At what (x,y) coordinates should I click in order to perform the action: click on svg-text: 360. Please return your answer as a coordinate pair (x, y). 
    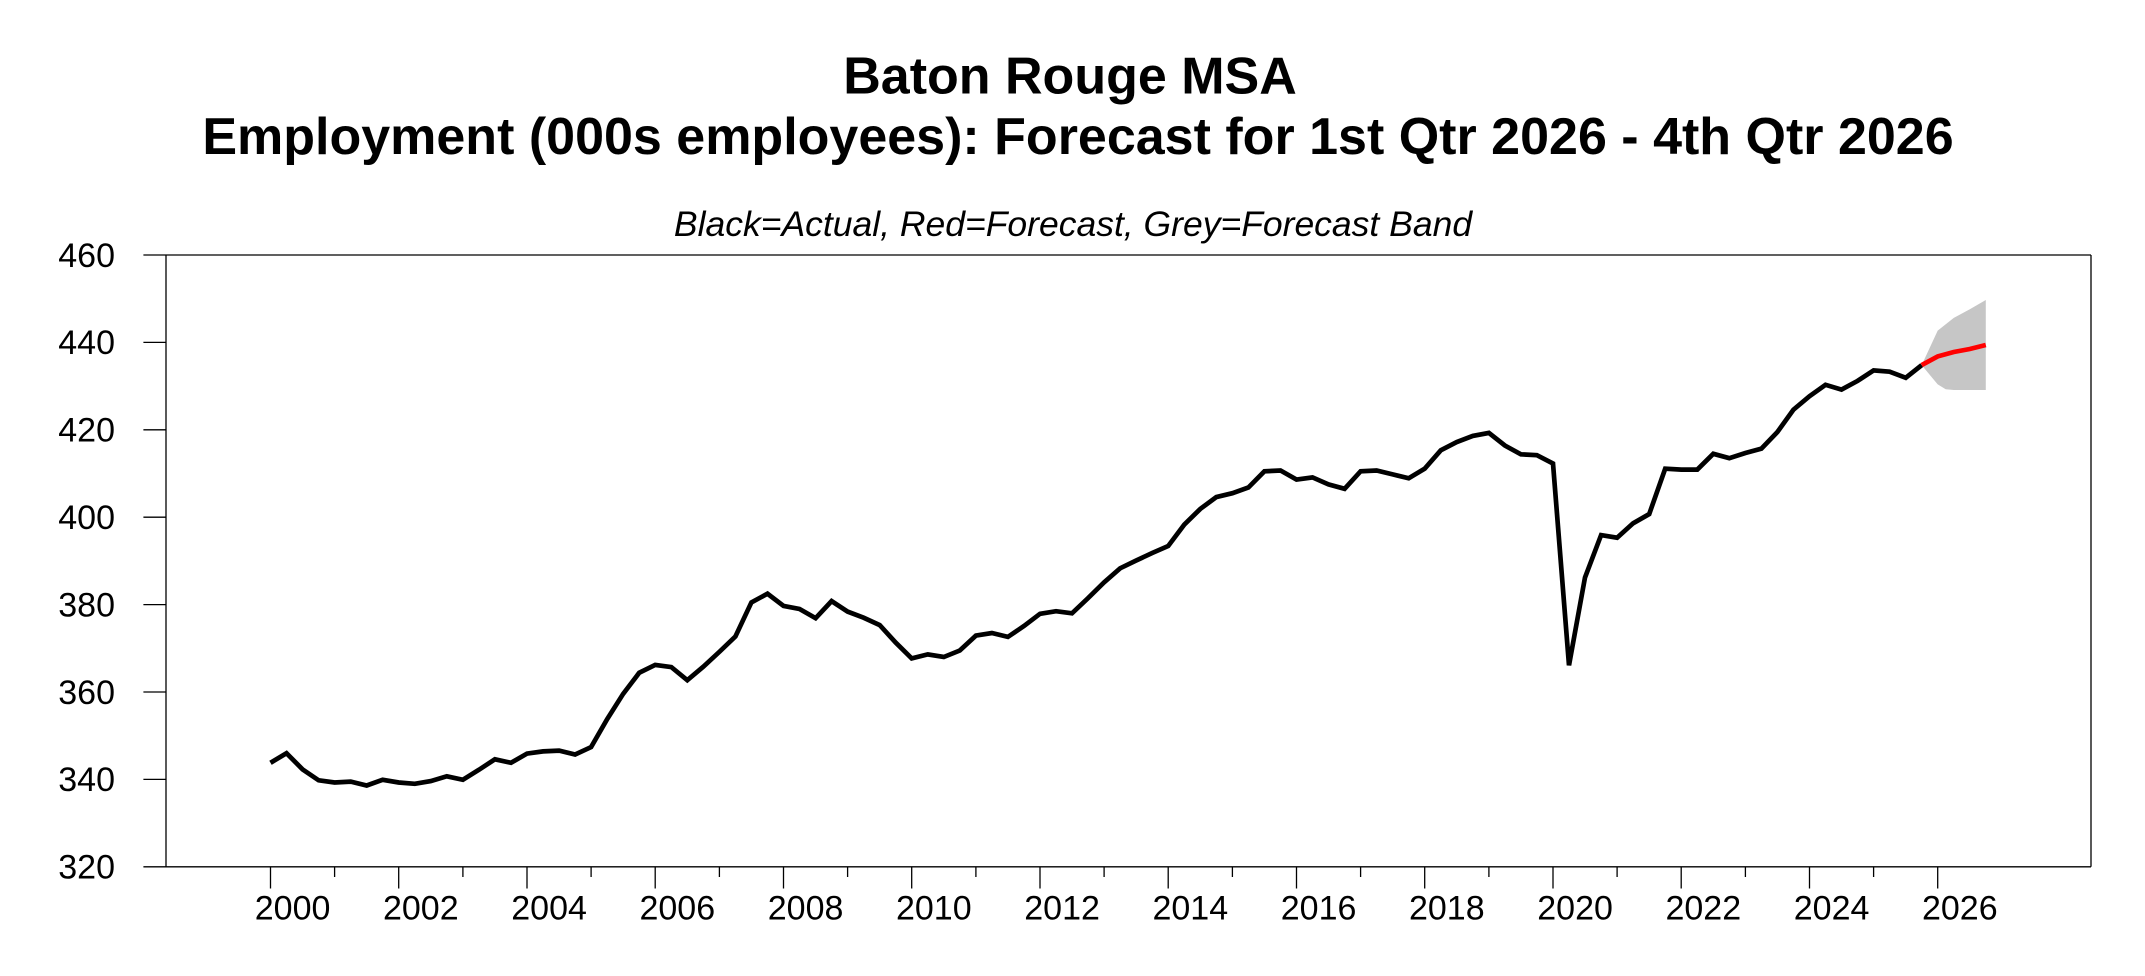
    Looking at the image, I should click on (86, 693).